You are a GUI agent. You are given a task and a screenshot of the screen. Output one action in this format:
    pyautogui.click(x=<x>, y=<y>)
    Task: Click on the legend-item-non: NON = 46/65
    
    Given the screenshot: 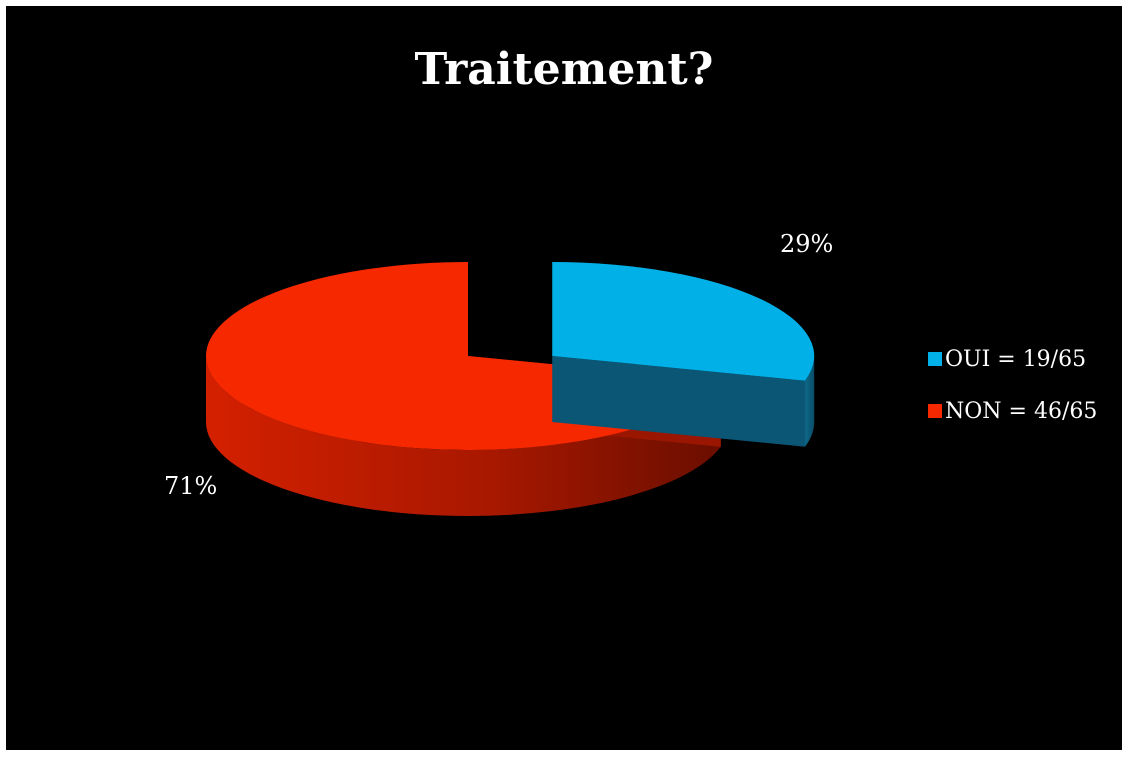 What is the action you would take?
    pyautogui.click(x=1012, y=411)
    